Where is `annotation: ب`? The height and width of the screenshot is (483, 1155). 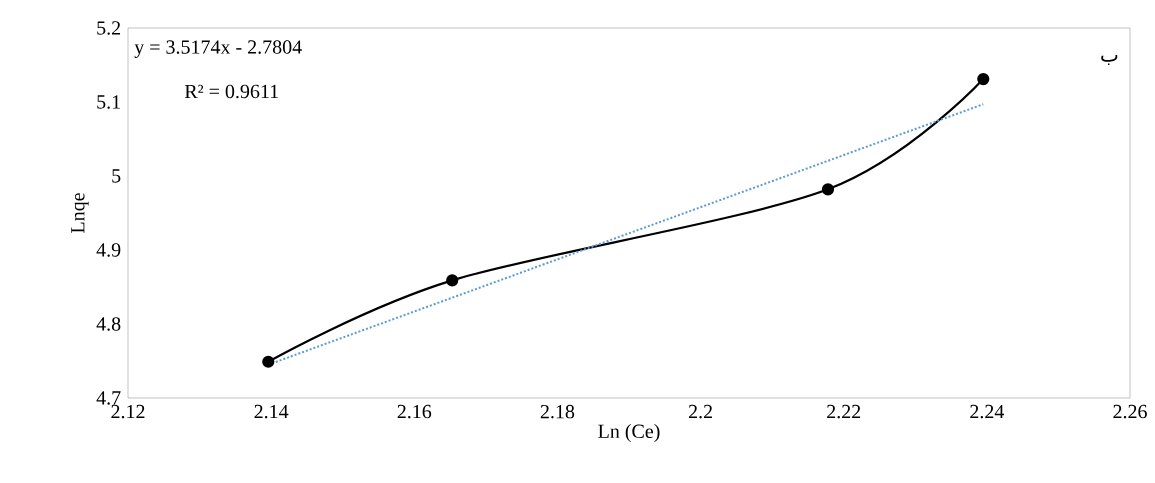 annotation: ب is located at coordinates (1109, 60).